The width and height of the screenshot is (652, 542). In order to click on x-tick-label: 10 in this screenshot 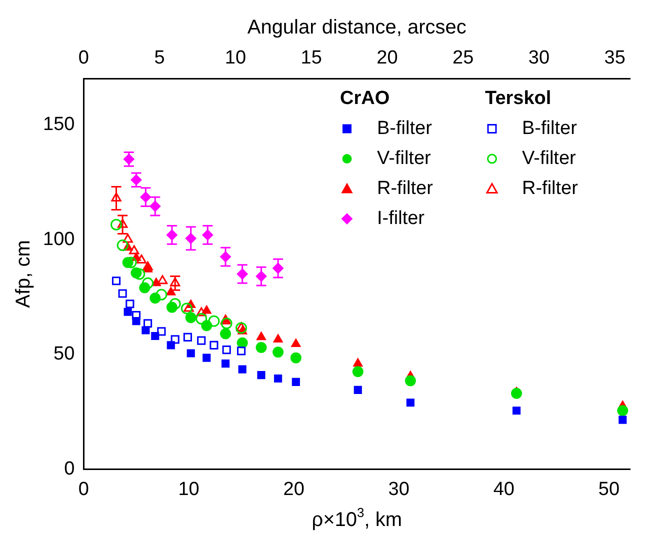, I will do `click(189, 489)`.